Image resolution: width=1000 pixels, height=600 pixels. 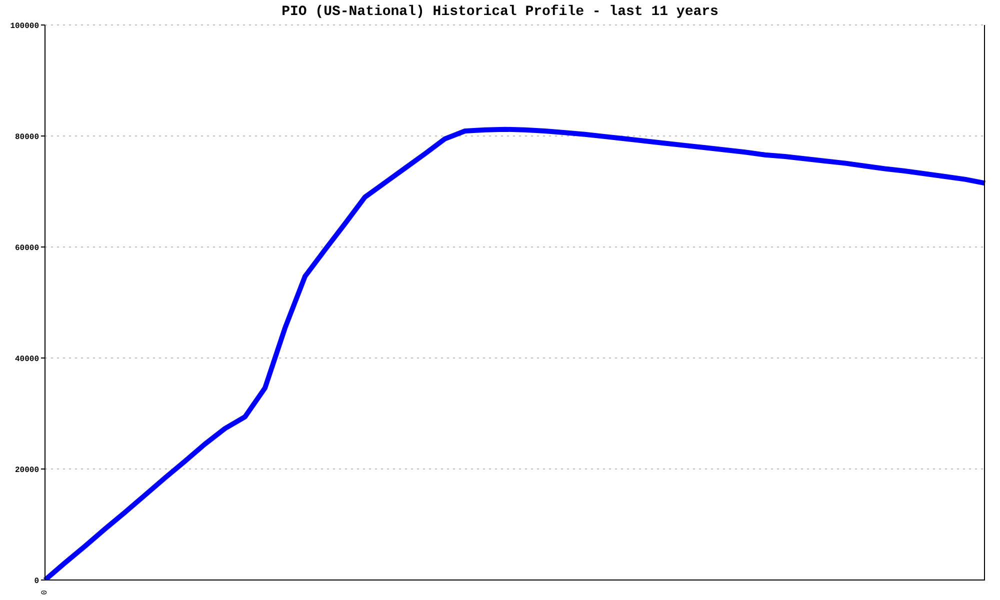 What do you see at coordinates (500, 12) in the screenshot?
I see `chart-title: PIO (US-National) Historical Profile - last 11 years` at bounding box center [500, 12].